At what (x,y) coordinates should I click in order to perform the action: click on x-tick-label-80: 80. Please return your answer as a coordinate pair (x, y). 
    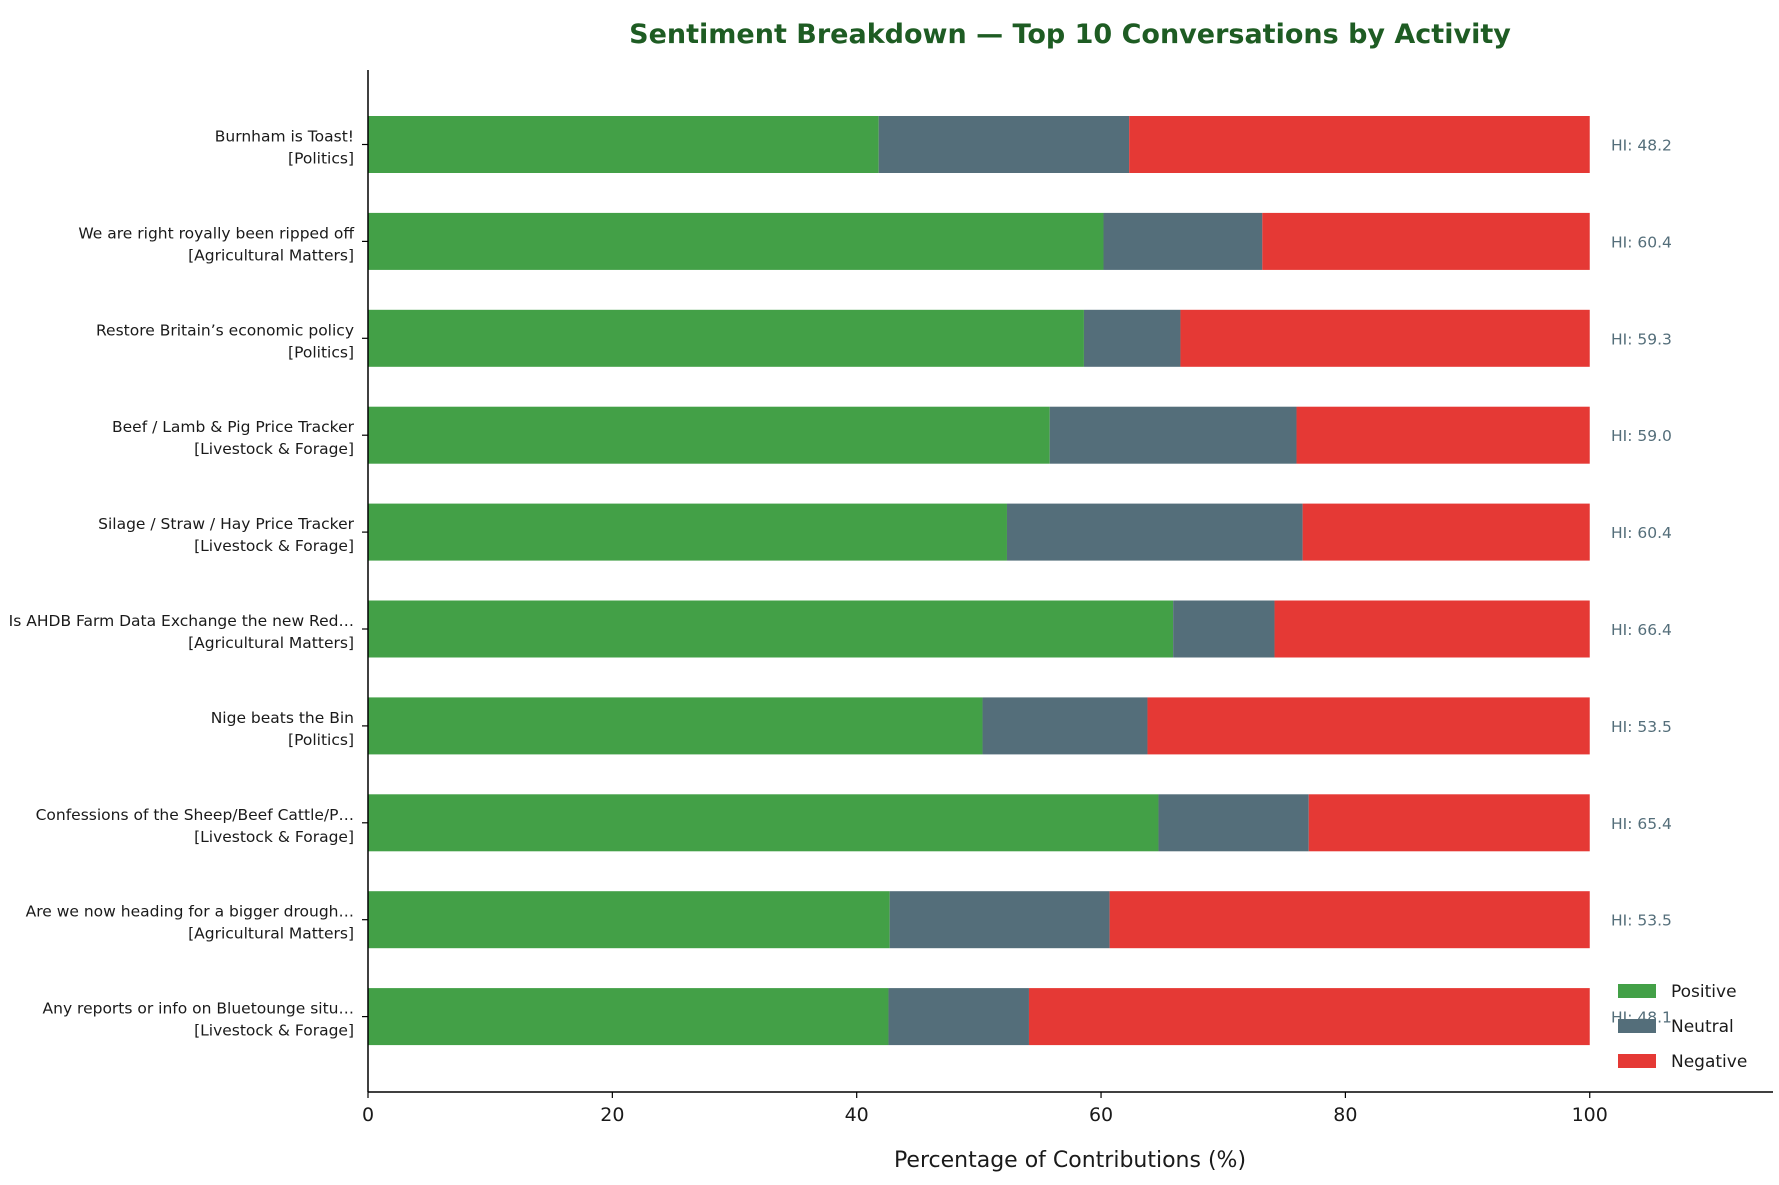
    Looking at the image, I should click on (1345, 1115).